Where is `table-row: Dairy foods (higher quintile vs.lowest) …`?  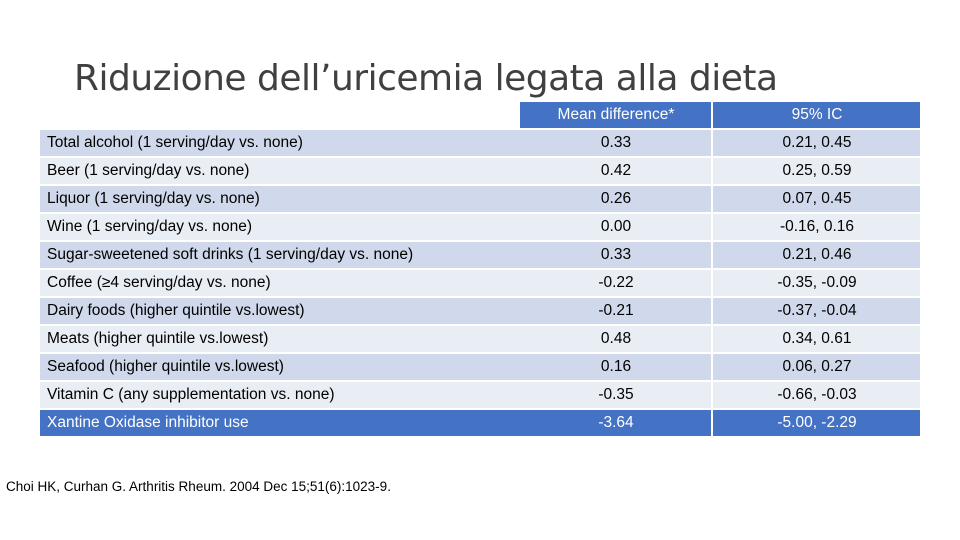
table-row: Dairy foods (higher quintile vs.lowest) … is located at coordinates (480, 311).